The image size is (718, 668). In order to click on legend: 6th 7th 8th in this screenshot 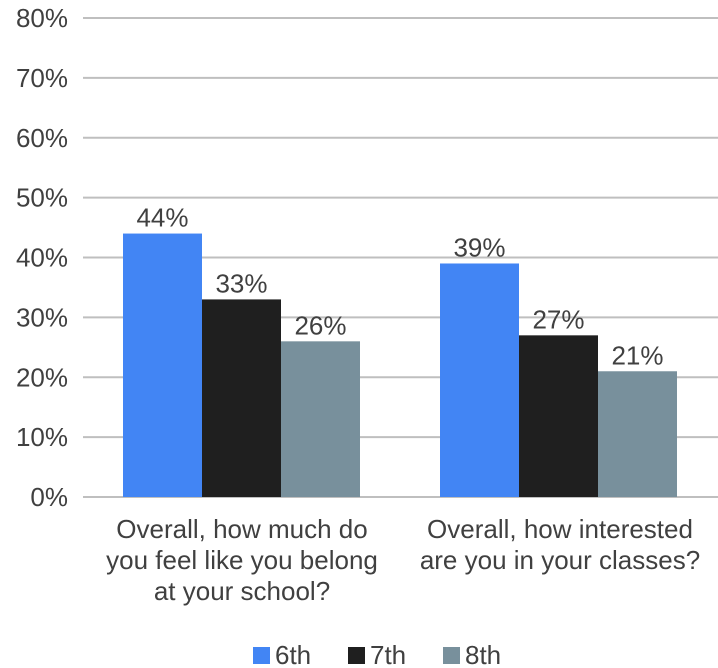, I will do `click(377, 654)`.